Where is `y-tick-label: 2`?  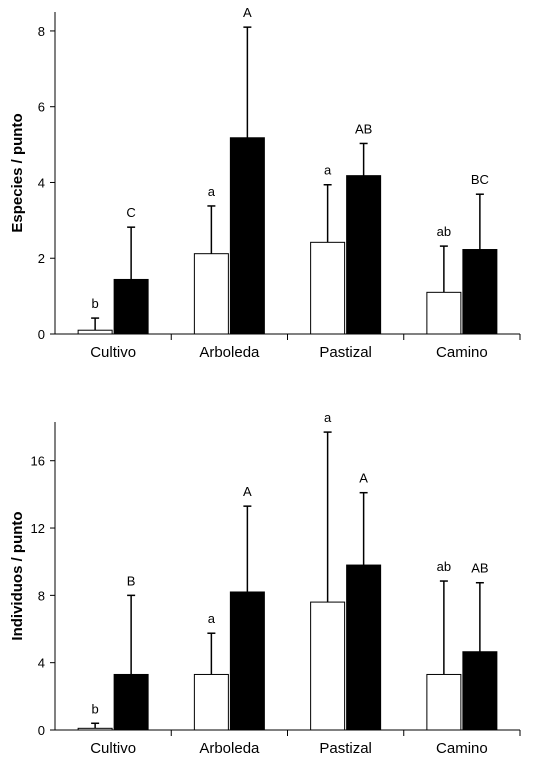
y-tick-label: 2 is located at coordinates (41, 258).